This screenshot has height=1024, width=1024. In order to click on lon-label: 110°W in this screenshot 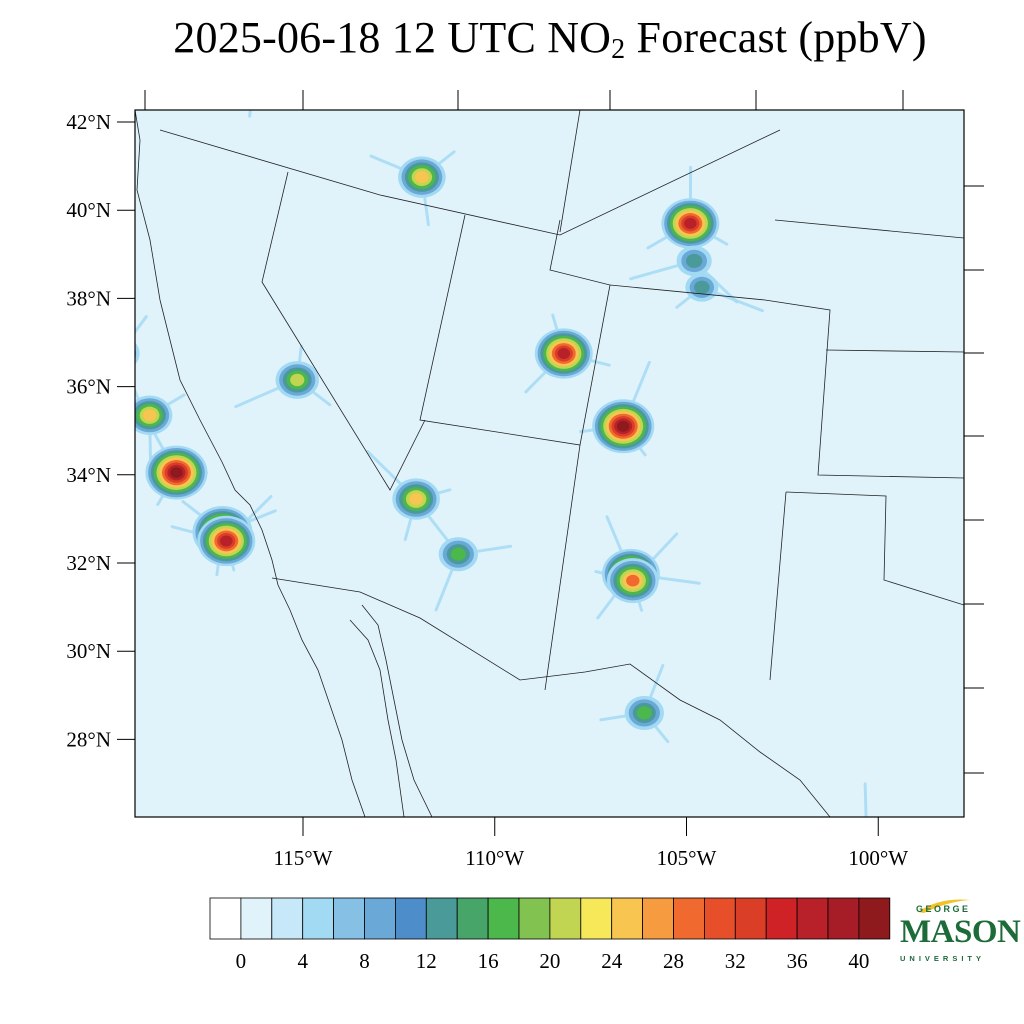, I will do `click(494, 858)`.